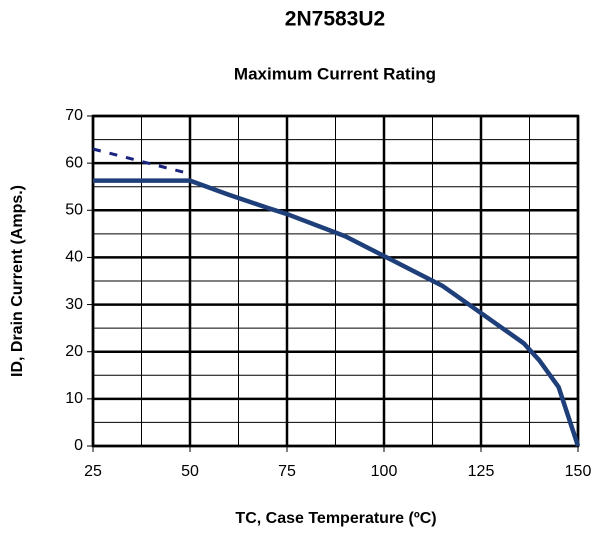  Describe the element at coordinates (578, 471) in the screenshot. I see `x-tick-label: 150` at that location.